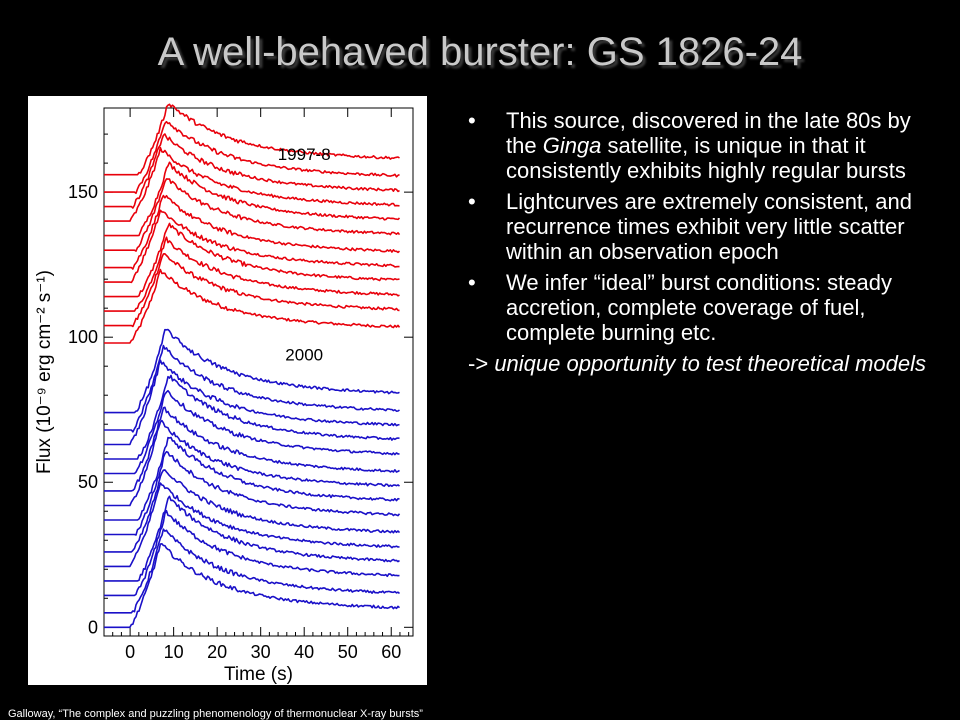 The height and width of the screenshot is (720, 960). Describe the element at coordinates (93, 627) in the screenshot. I see `y-tick-label: 0` at that location.